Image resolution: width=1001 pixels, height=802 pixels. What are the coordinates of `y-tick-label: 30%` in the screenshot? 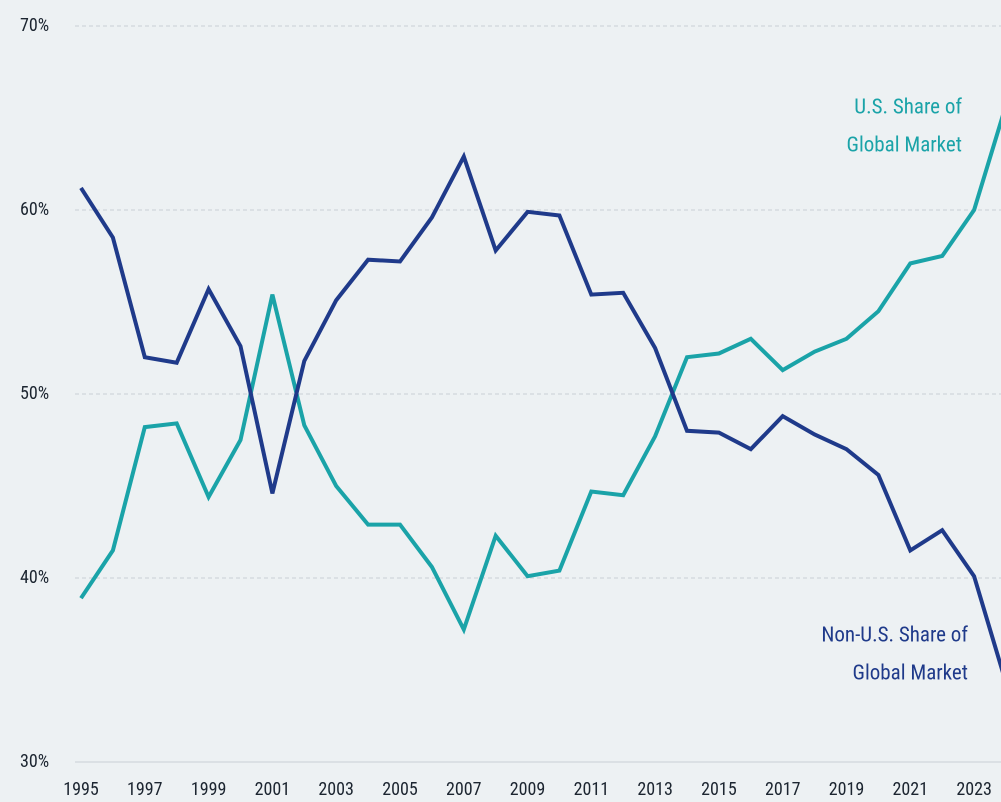 It's located at (34, 761).